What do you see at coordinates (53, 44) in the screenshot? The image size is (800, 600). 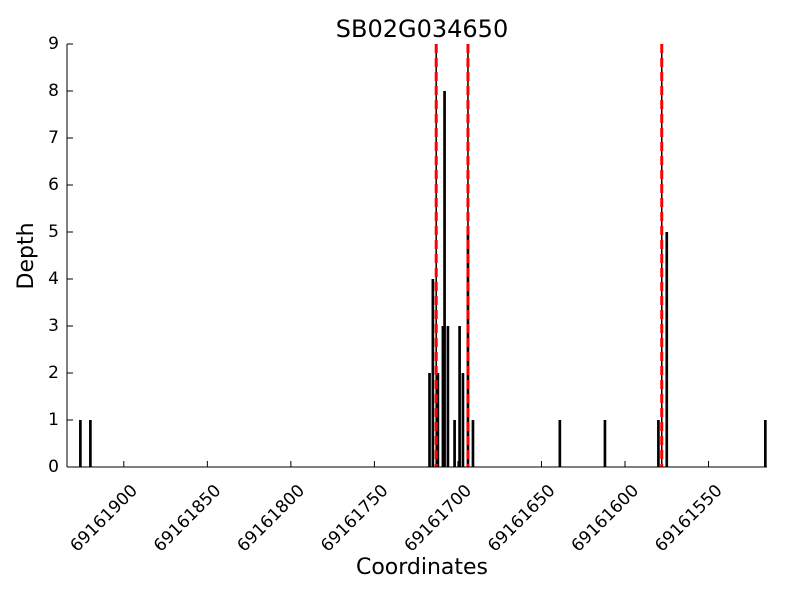 I see `y-tick-label: 9` at bounding box center [53, 44].